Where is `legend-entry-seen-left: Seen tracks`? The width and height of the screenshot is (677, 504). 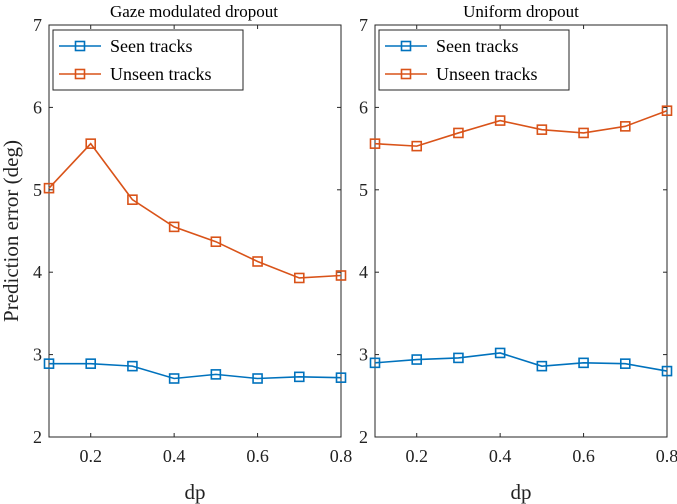
legend-entry-seen-left: Seen tracks is located at coordinates (125, 46).